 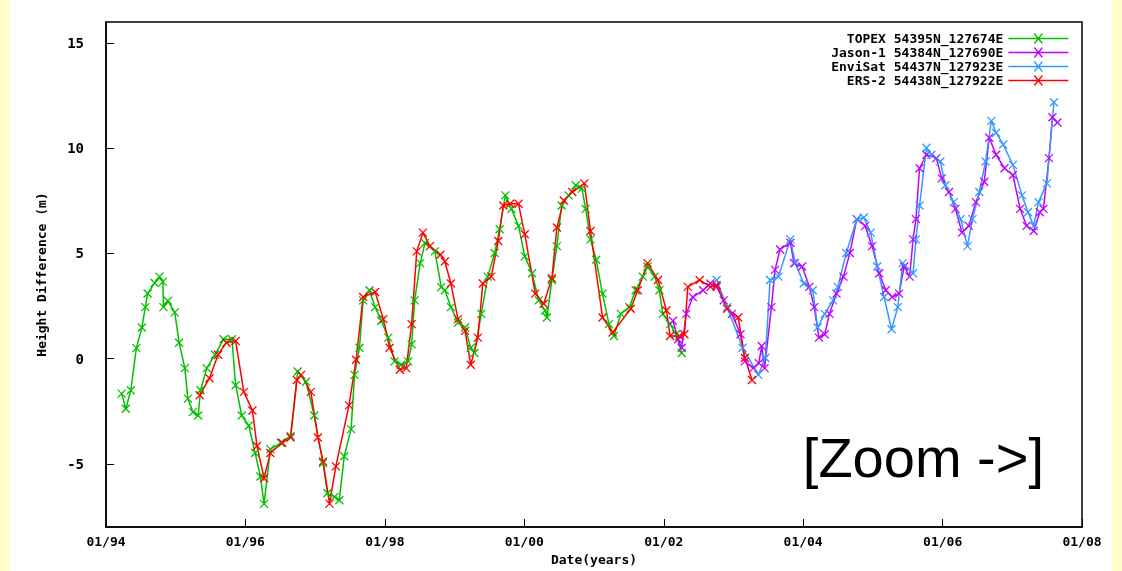 What do you see at coordinates (75, 463) in the screenshot?
I see `y-tick-label: -5` at bounding box center [75, 463].